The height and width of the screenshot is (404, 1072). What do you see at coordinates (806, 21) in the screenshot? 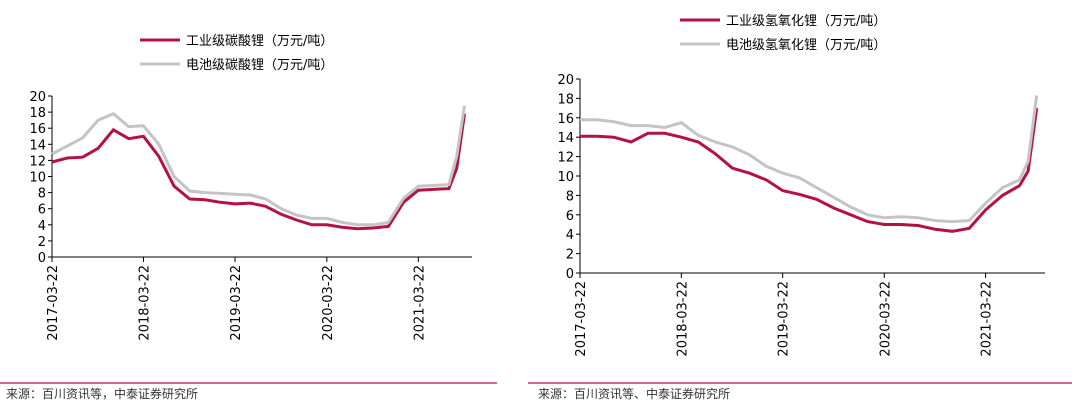
I see `legend-label: 工业级氢氧化锂（万元/吨）` at bounding box center [806, 21].